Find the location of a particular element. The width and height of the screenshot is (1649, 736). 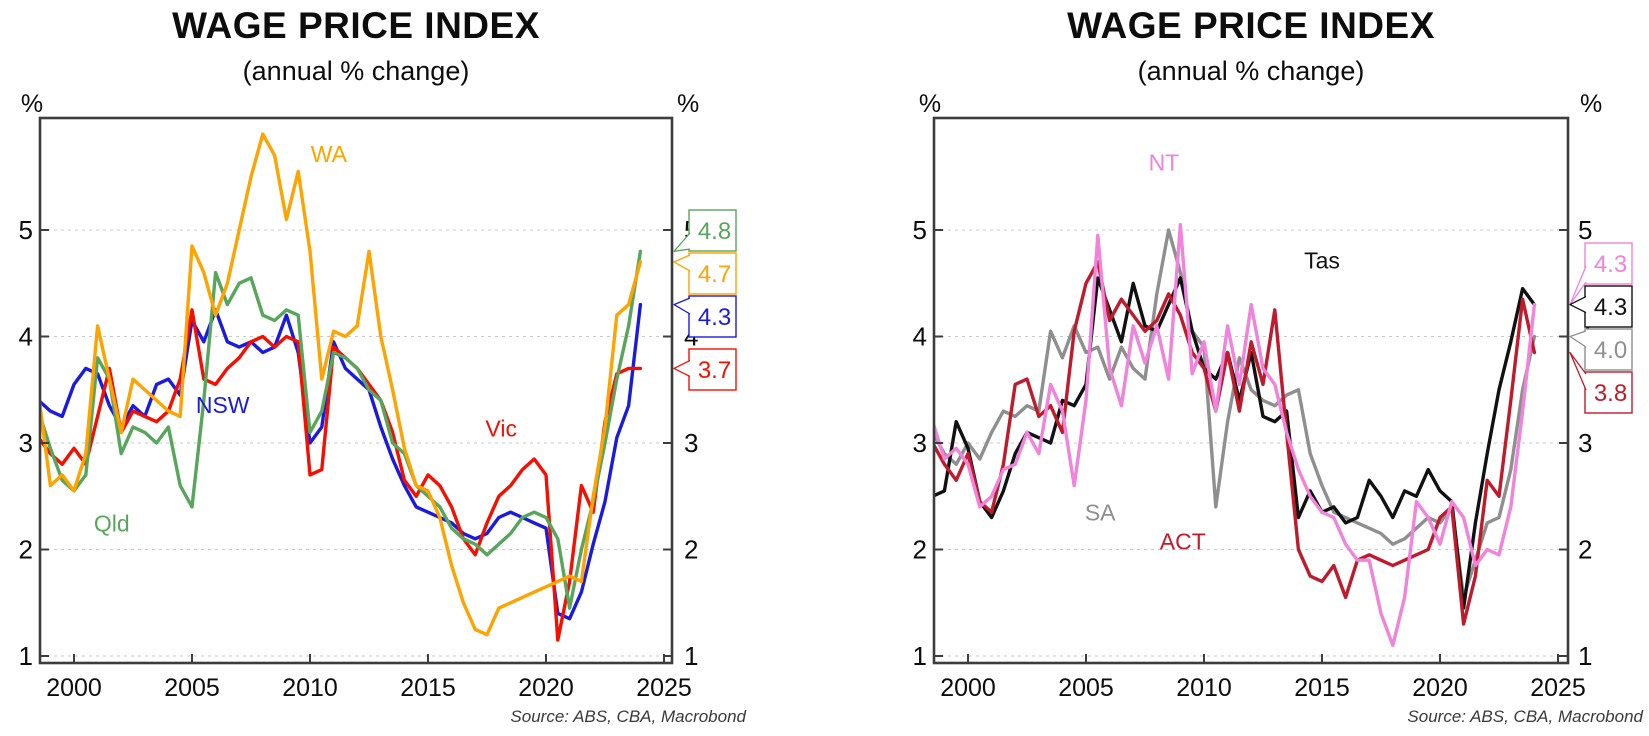

callout-value: 4.0 is located at coordinates (1610, 350).